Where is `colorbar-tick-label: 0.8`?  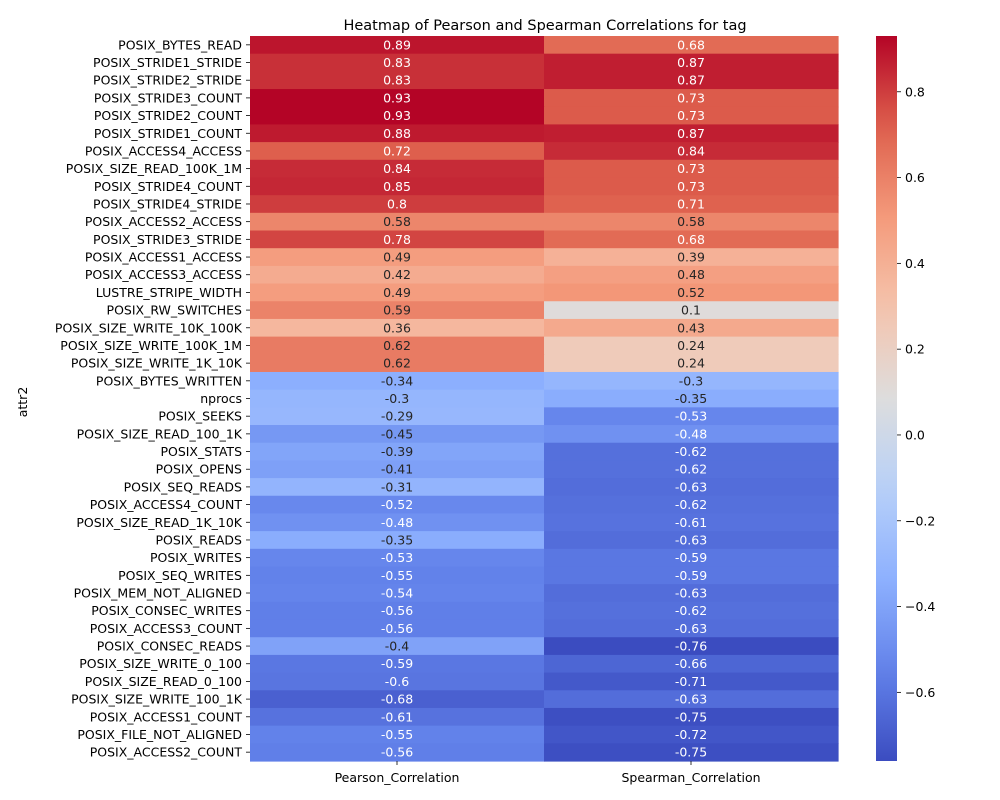
colorbar-tick-label: 0.8 is located at coordinates (915, 91).